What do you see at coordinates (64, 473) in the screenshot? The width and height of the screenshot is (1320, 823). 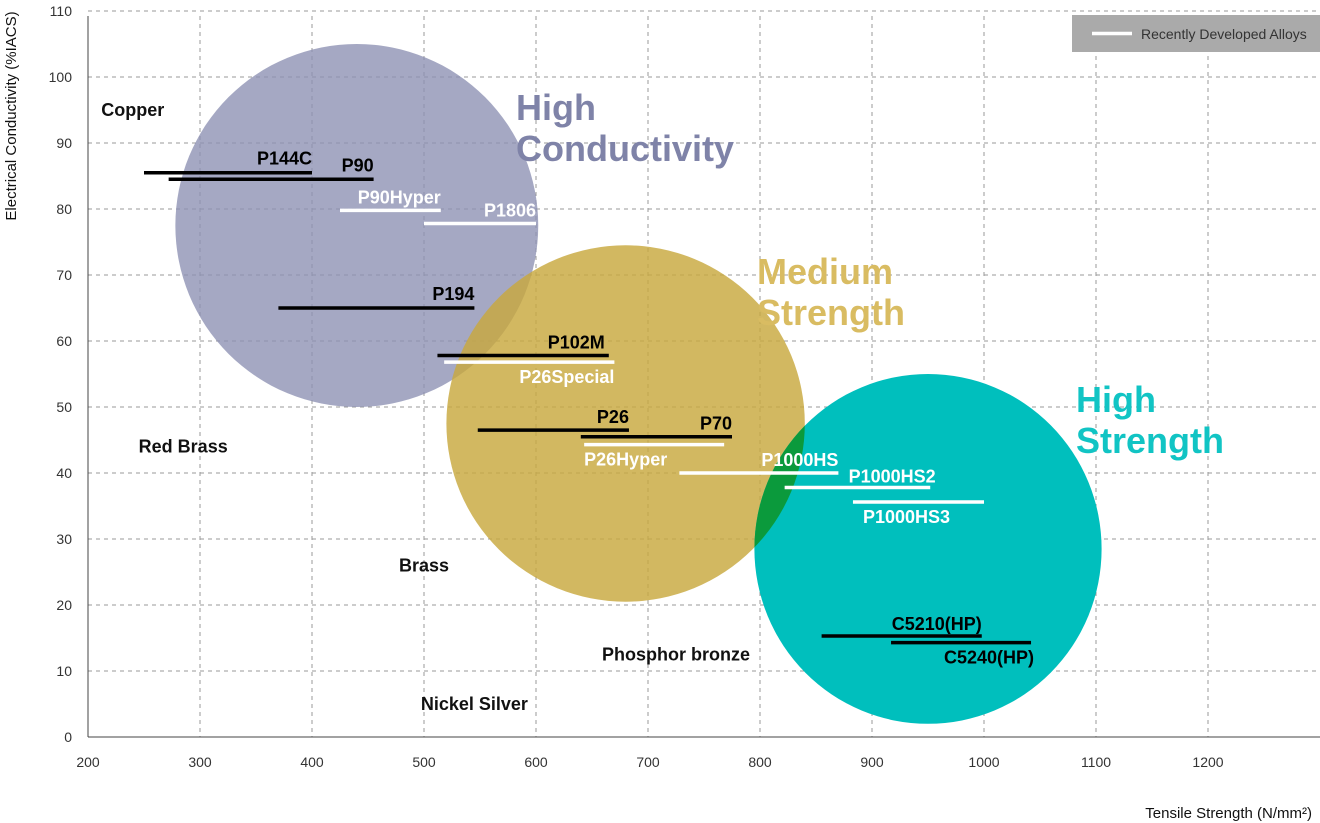 I see `y-tick-label: 40` at bounding box center [64, 473].